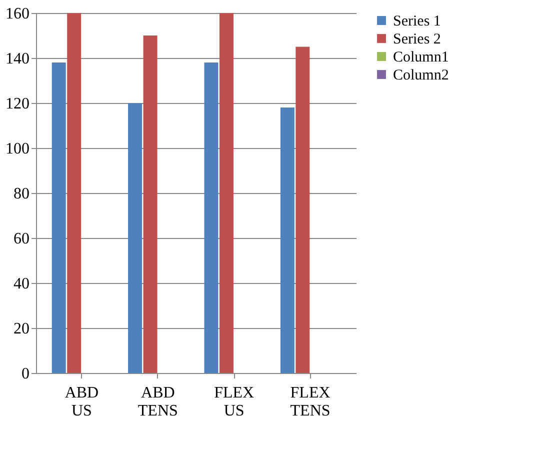 The width and height of the screenshot is (534, 458). I want to click on y-tick-label: 80, so click(22, 194).